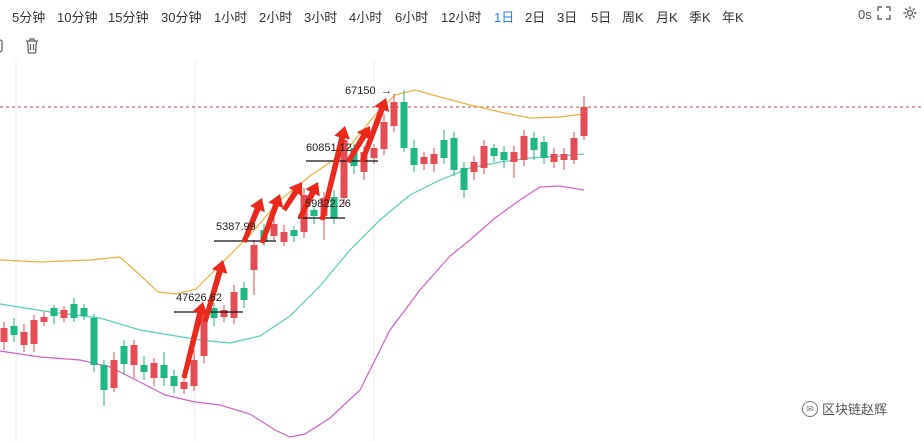 Image resolution: width=924 pixels, height=441 pixels. I want to click on interval-4小时: 4小时, so click(366, 17).